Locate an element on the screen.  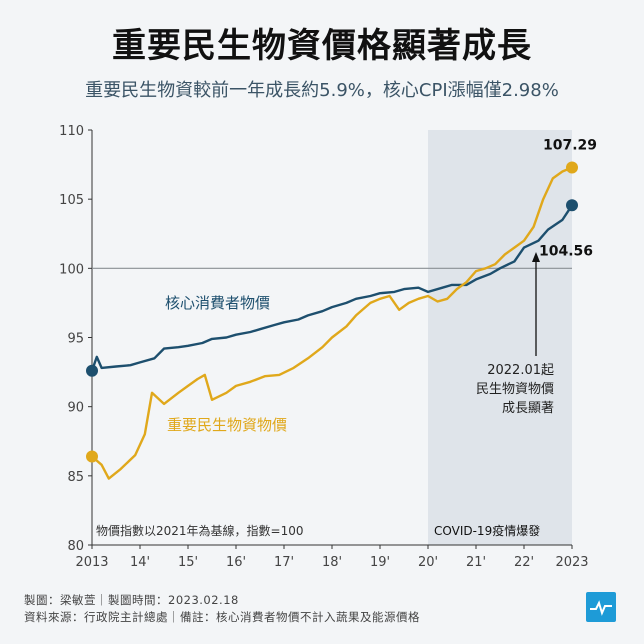
core-series-label: 核心消費者物價 is located at coordinates (217, 303).